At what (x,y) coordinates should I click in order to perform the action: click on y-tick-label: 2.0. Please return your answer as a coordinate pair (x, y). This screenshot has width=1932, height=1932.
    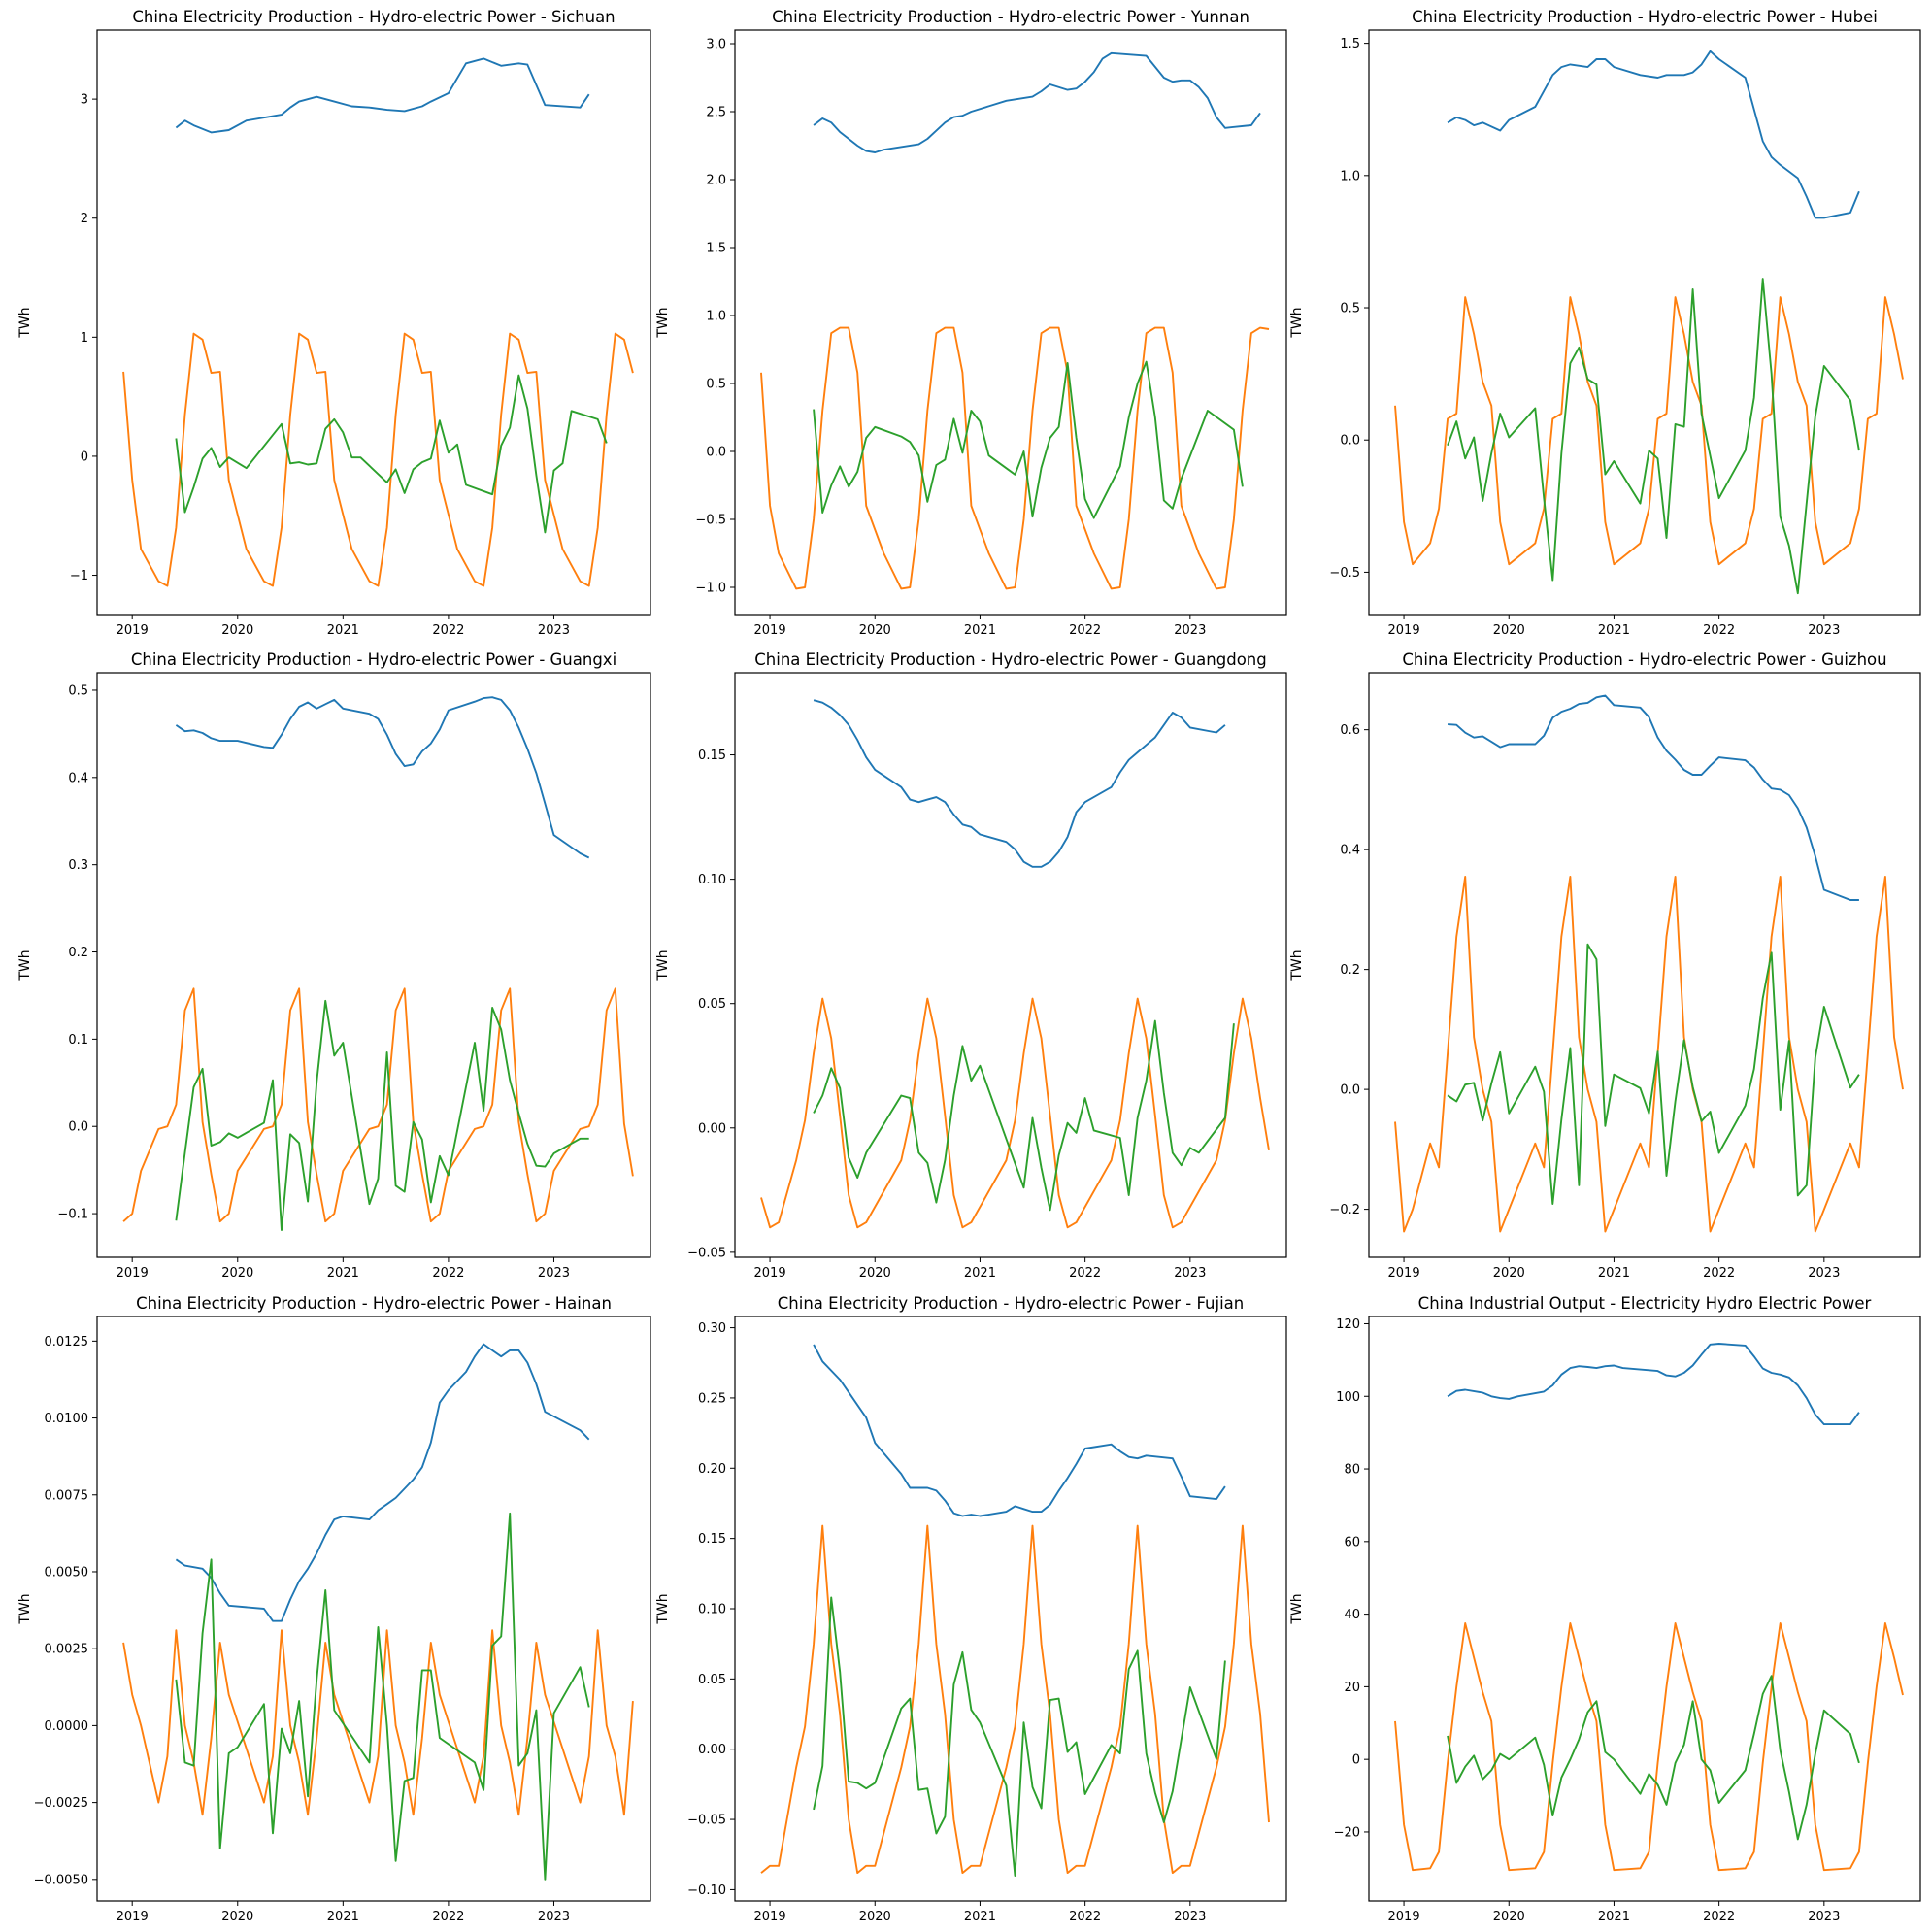
    Looking at the image, I should click on (716, 181).